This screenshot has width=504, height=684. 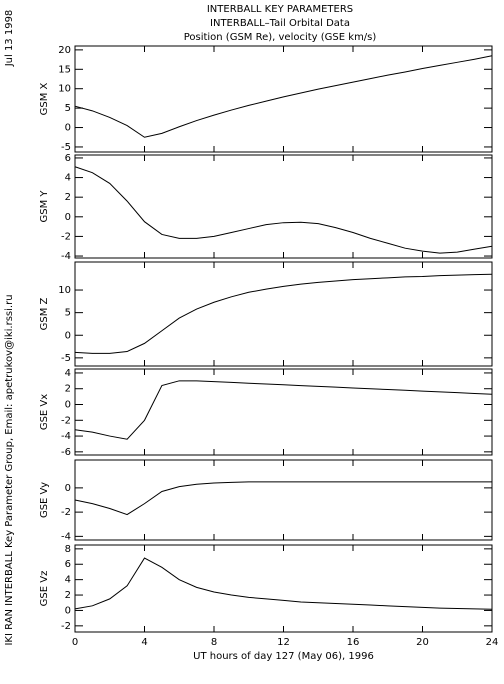 What do you see at coordinates (422, 642) in the screenshot?
I see `x-tick-label: 20` at bounding box center [422, 642].